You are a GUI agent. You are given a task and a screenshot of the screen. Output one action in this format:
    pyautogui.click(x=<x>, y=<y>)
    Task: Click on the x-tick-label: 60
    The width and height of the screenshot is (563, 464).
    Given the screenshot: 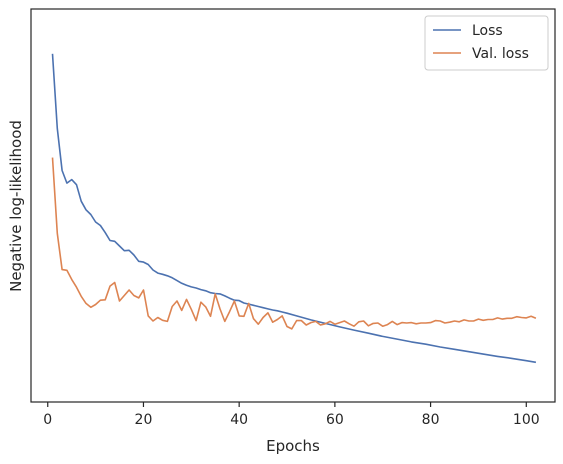 What is the action you would take?
    pyautogui.click(x=335, y=420)
    